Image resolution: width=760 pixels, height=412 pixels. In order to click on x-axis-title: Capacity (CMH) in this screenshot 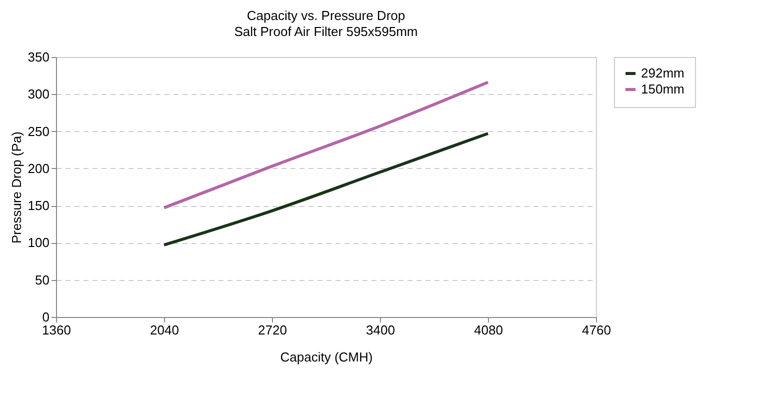, I will do `click(326, 357)`.